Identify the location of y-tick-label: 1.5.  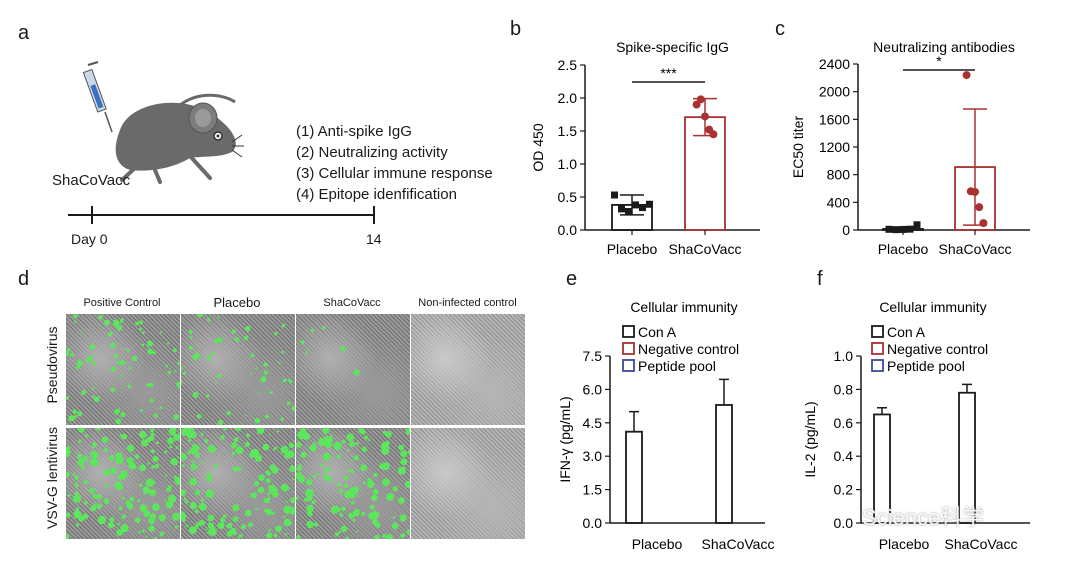
(593, 490).